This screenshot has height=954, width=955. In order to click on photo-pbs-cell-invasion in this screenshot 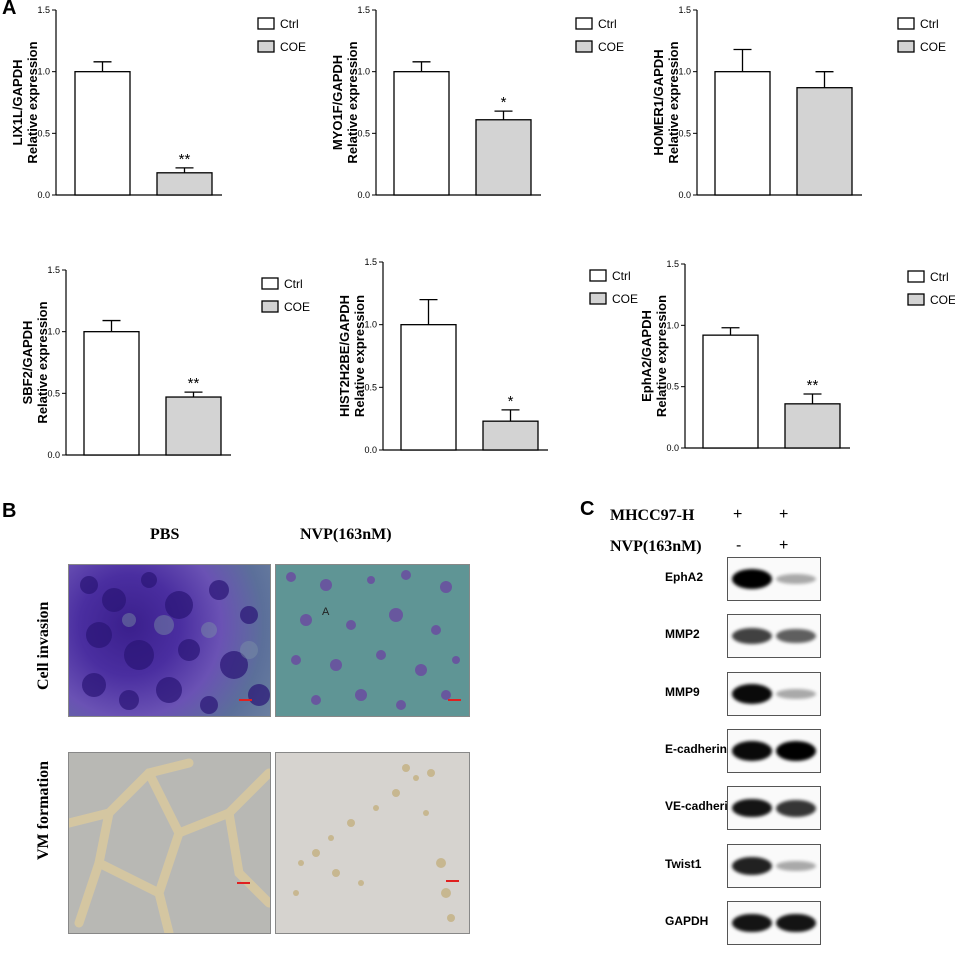, I will do `click(169, 640)`.